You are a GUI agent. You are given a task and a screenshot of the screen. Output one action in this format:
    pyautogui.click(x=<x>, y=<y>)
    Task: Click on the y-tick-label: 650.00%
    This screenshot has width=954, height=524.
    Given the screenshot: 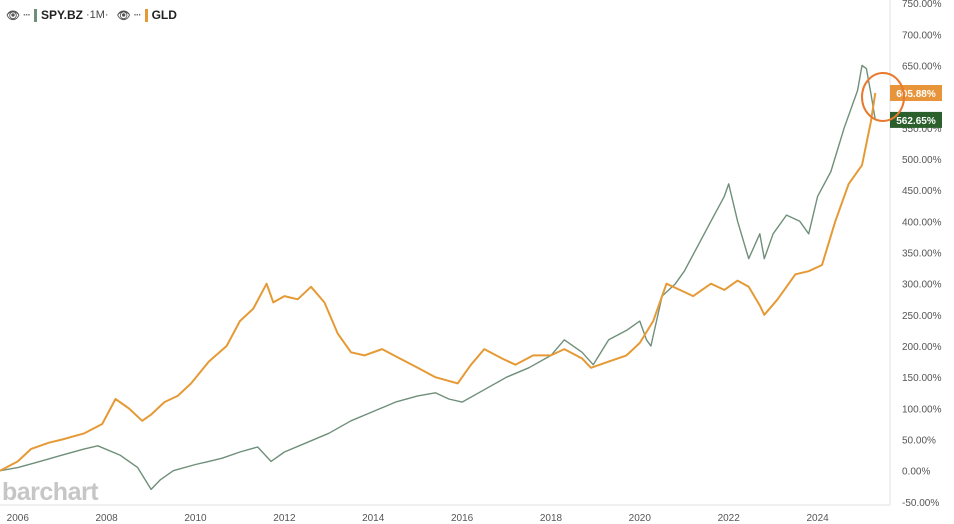 What is the action you would take?
    pyautogui.click(x=922, y=67)
    